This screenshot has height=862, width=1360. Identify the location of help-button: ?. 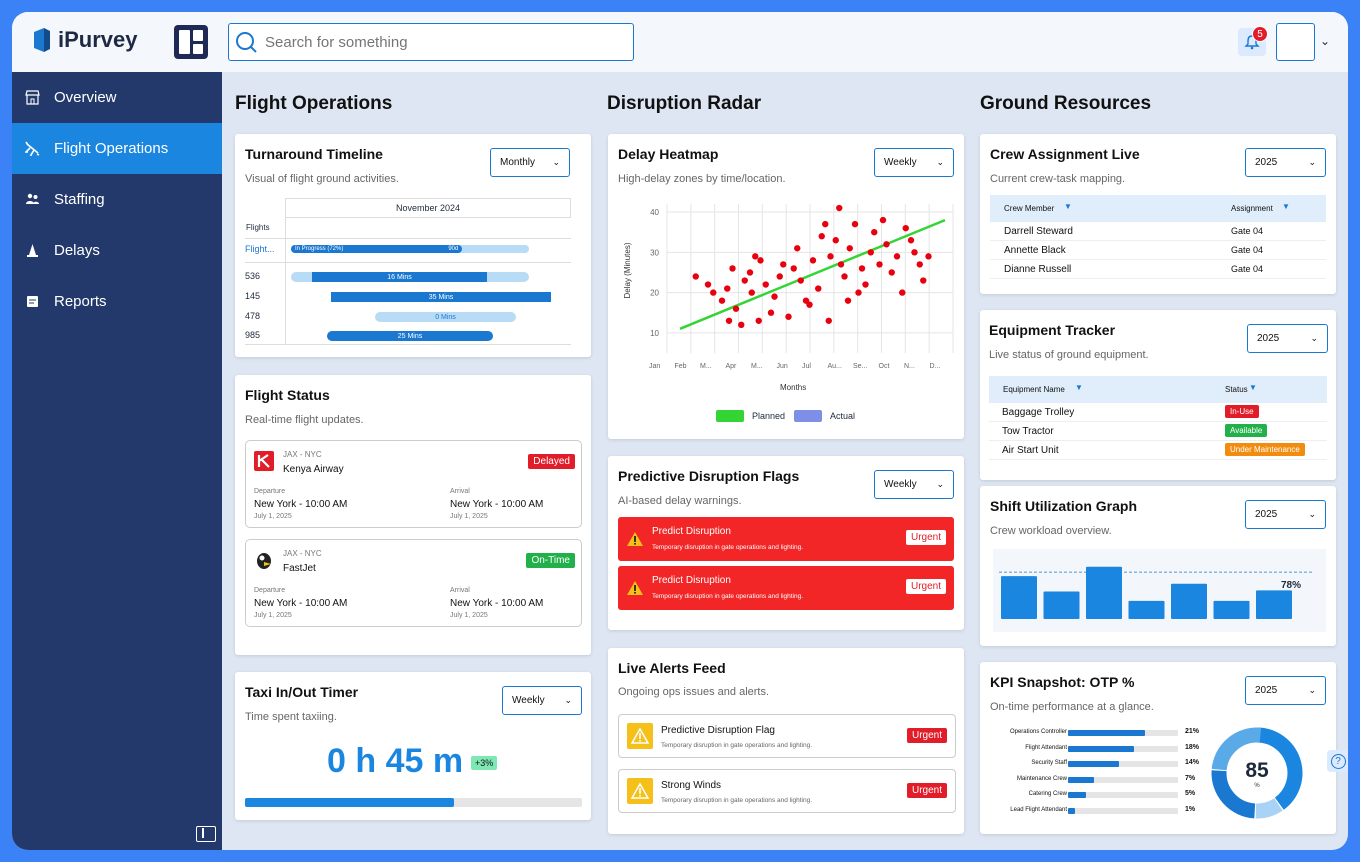
(1337, 761).